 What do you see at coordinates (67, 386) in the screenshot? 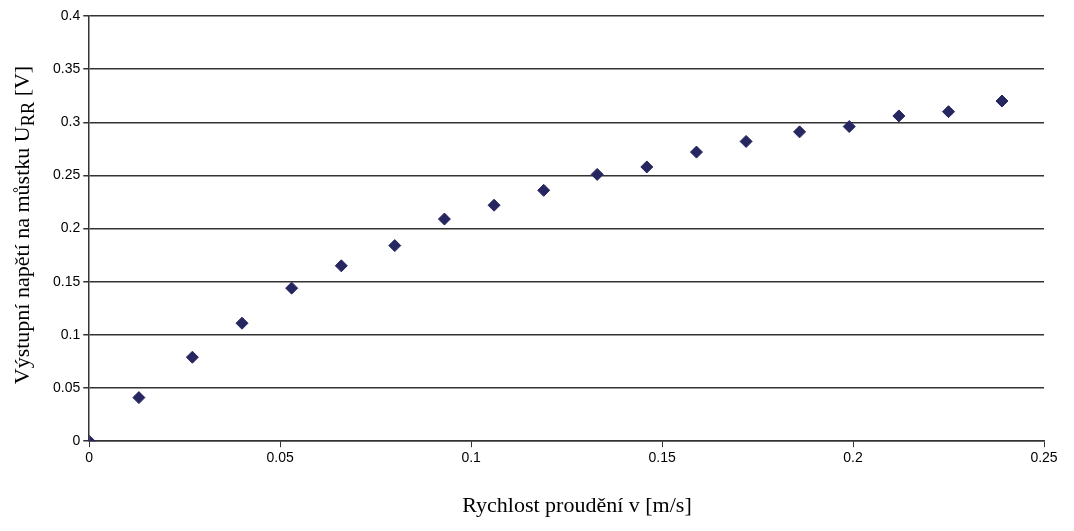
I see `y-tick-label: 0.05` at bounding box center [67, 386].